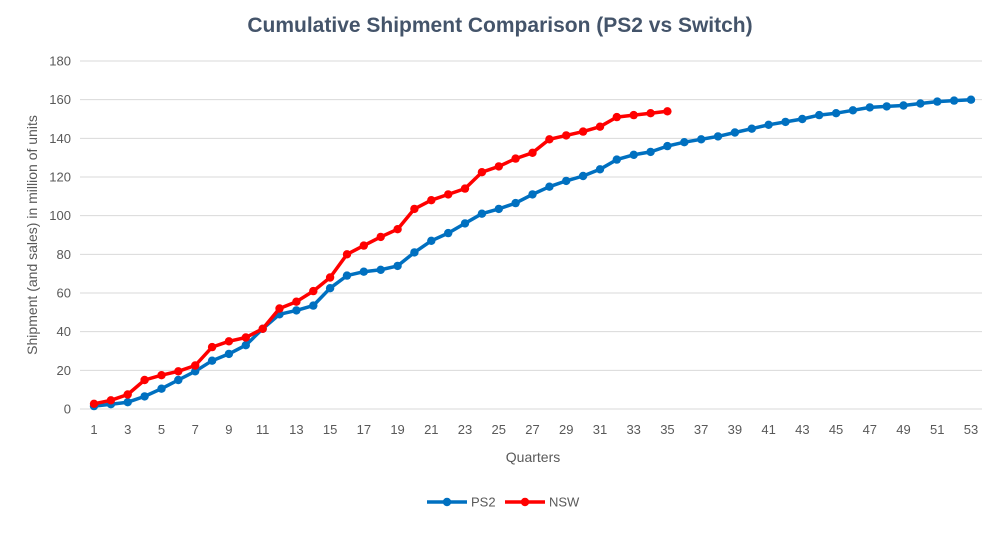 The width and height of the screenshot is (1000, 534). What do you see at coordinates (263, 429) in the screenshot?
I see `x-tick-label: 11` at bounding box center [263, 429].